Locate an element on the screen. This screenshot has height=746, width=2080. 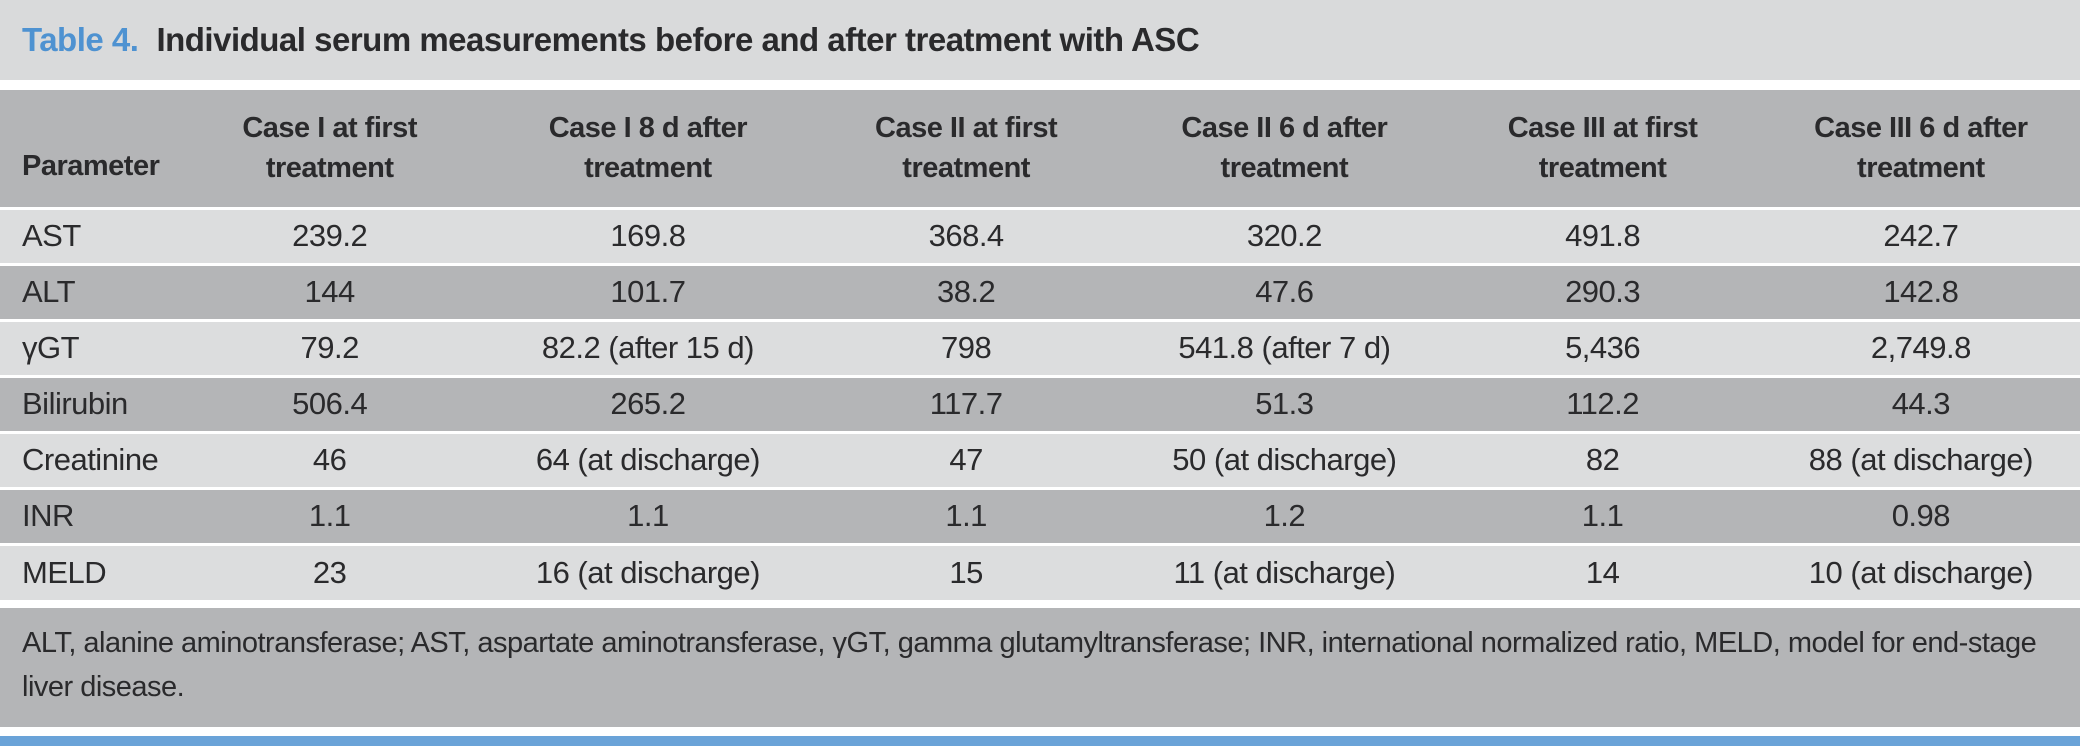
cell: 169.8 is located at coordinates (648, 235).